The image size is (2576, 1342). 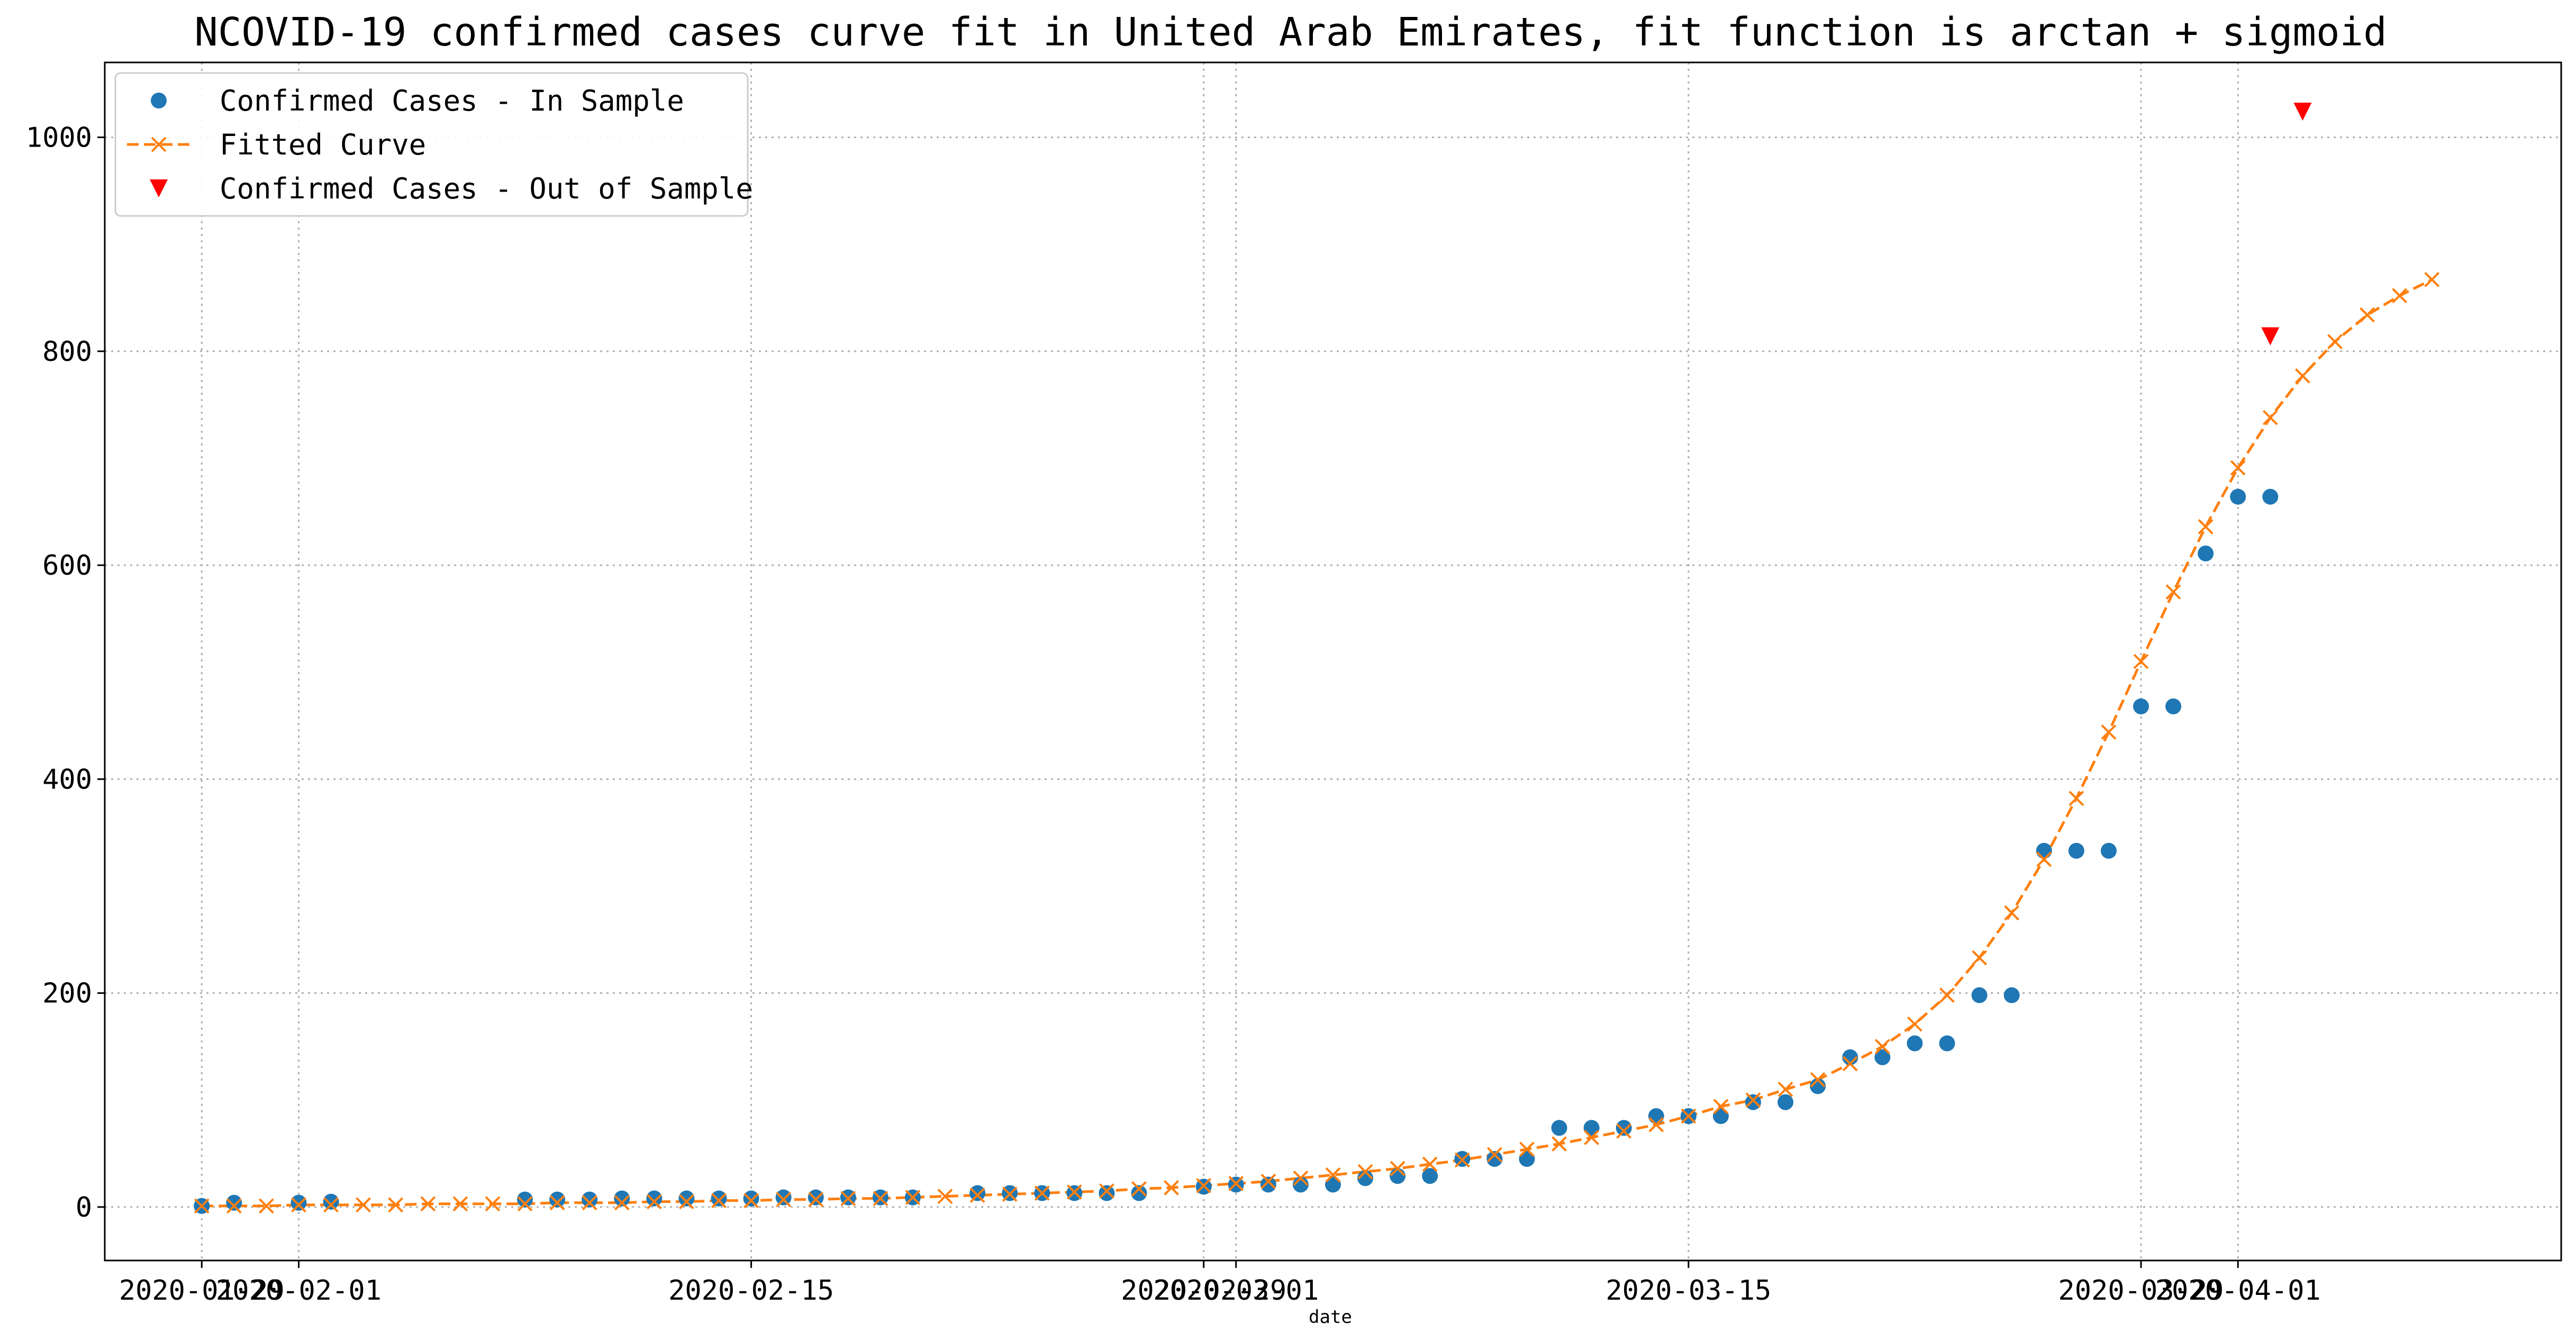 What do you see at coordinates (299, 1291) in the screenshot?
I see `x-tick-label: 2020-02-01` at bounding box center [299, 1291].